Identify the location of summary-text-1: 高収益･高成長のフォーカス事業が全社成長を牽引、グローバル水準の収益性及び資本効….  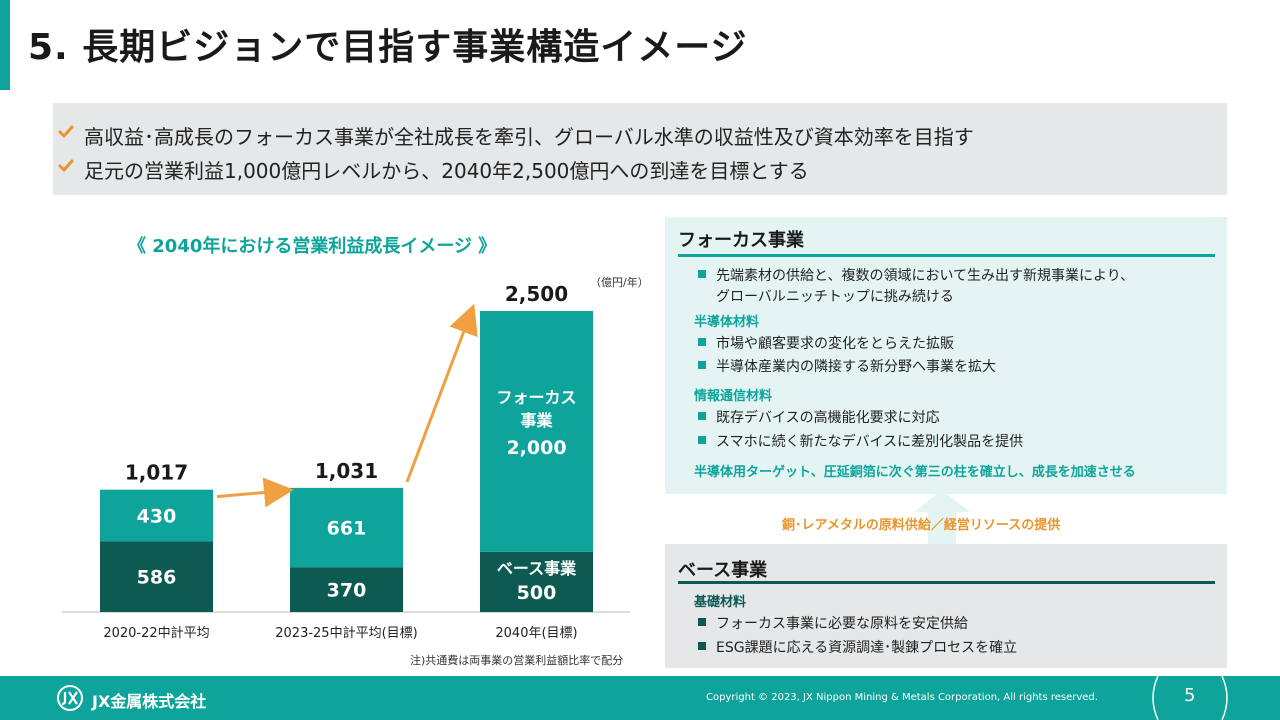
(529, 137).